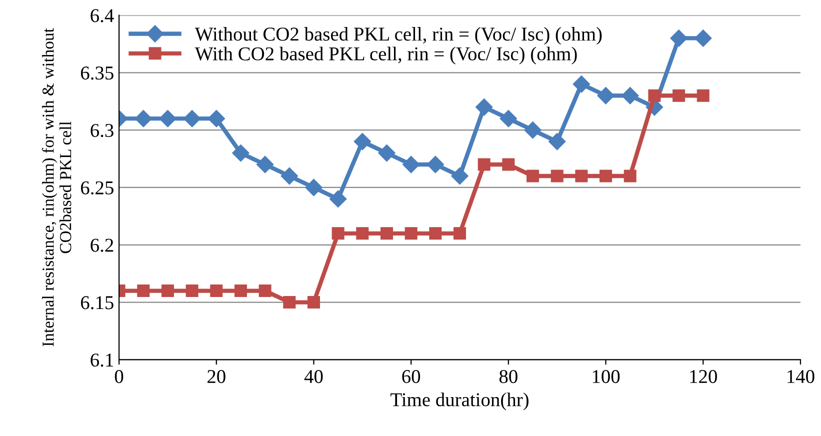 This screenshot has width=821, height=436. Describe the element at coordinates (119, 377) in the screenshot. I see `x-tick-label: 0` at that location.